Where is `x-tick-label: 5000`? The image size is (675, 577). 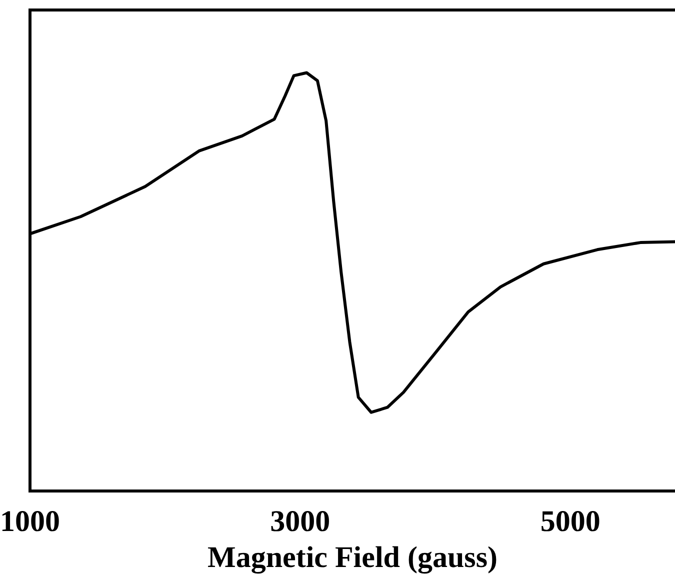
x-tick-label: 5000 is located at coordinates (570, 521).